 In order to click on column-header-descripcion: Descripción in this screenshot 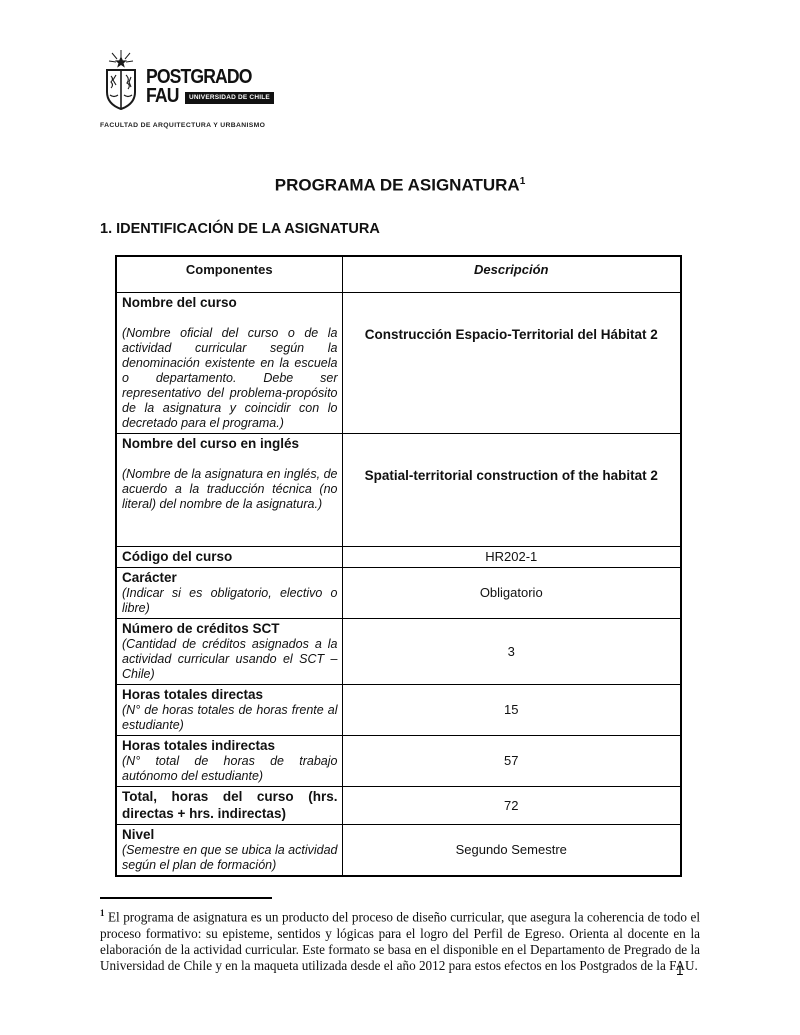, I will do `click(511, 274)`.